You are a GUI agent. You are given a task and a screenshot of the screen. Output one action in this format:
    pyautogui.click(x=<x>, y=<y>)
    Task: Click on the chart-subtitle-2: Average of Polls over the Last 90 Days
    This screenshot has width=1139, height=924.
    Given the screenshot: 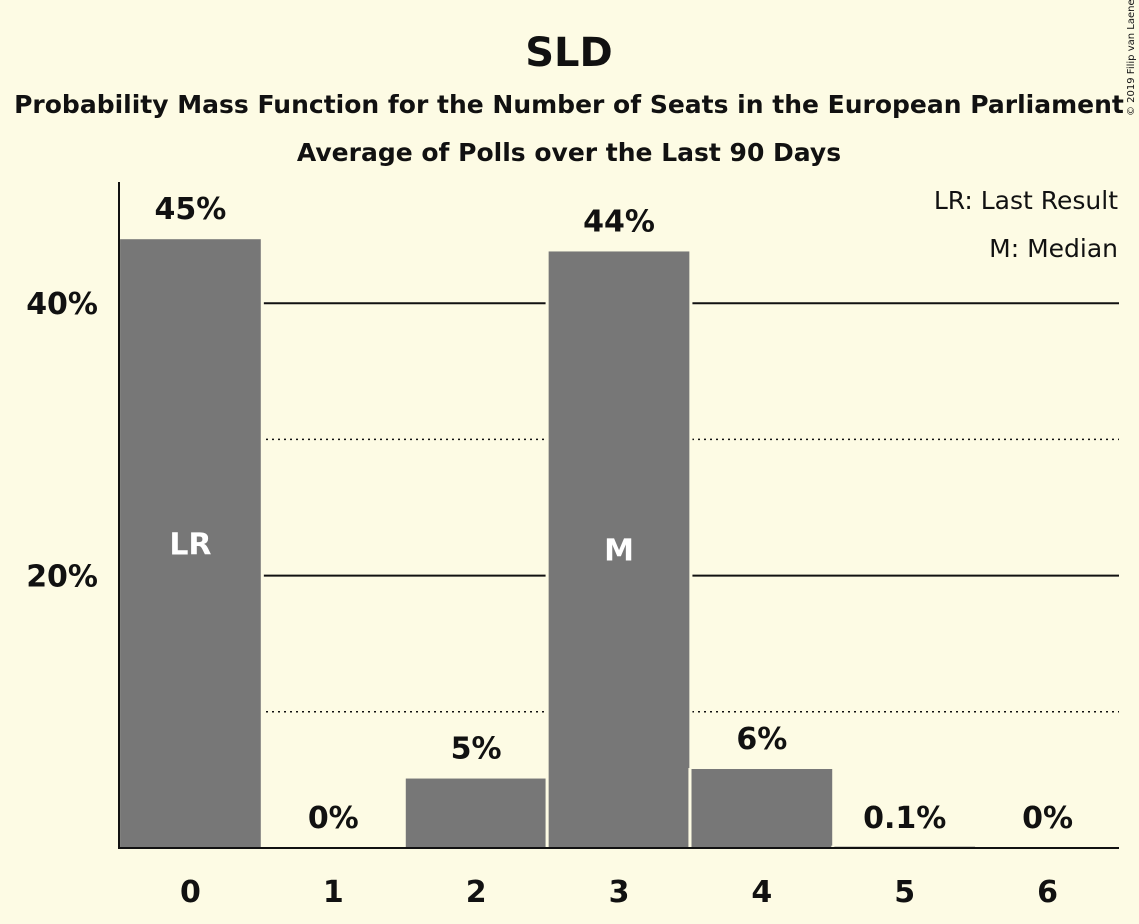 What is the action you would take?
    pyautogui.click(x=569, y=152)
    